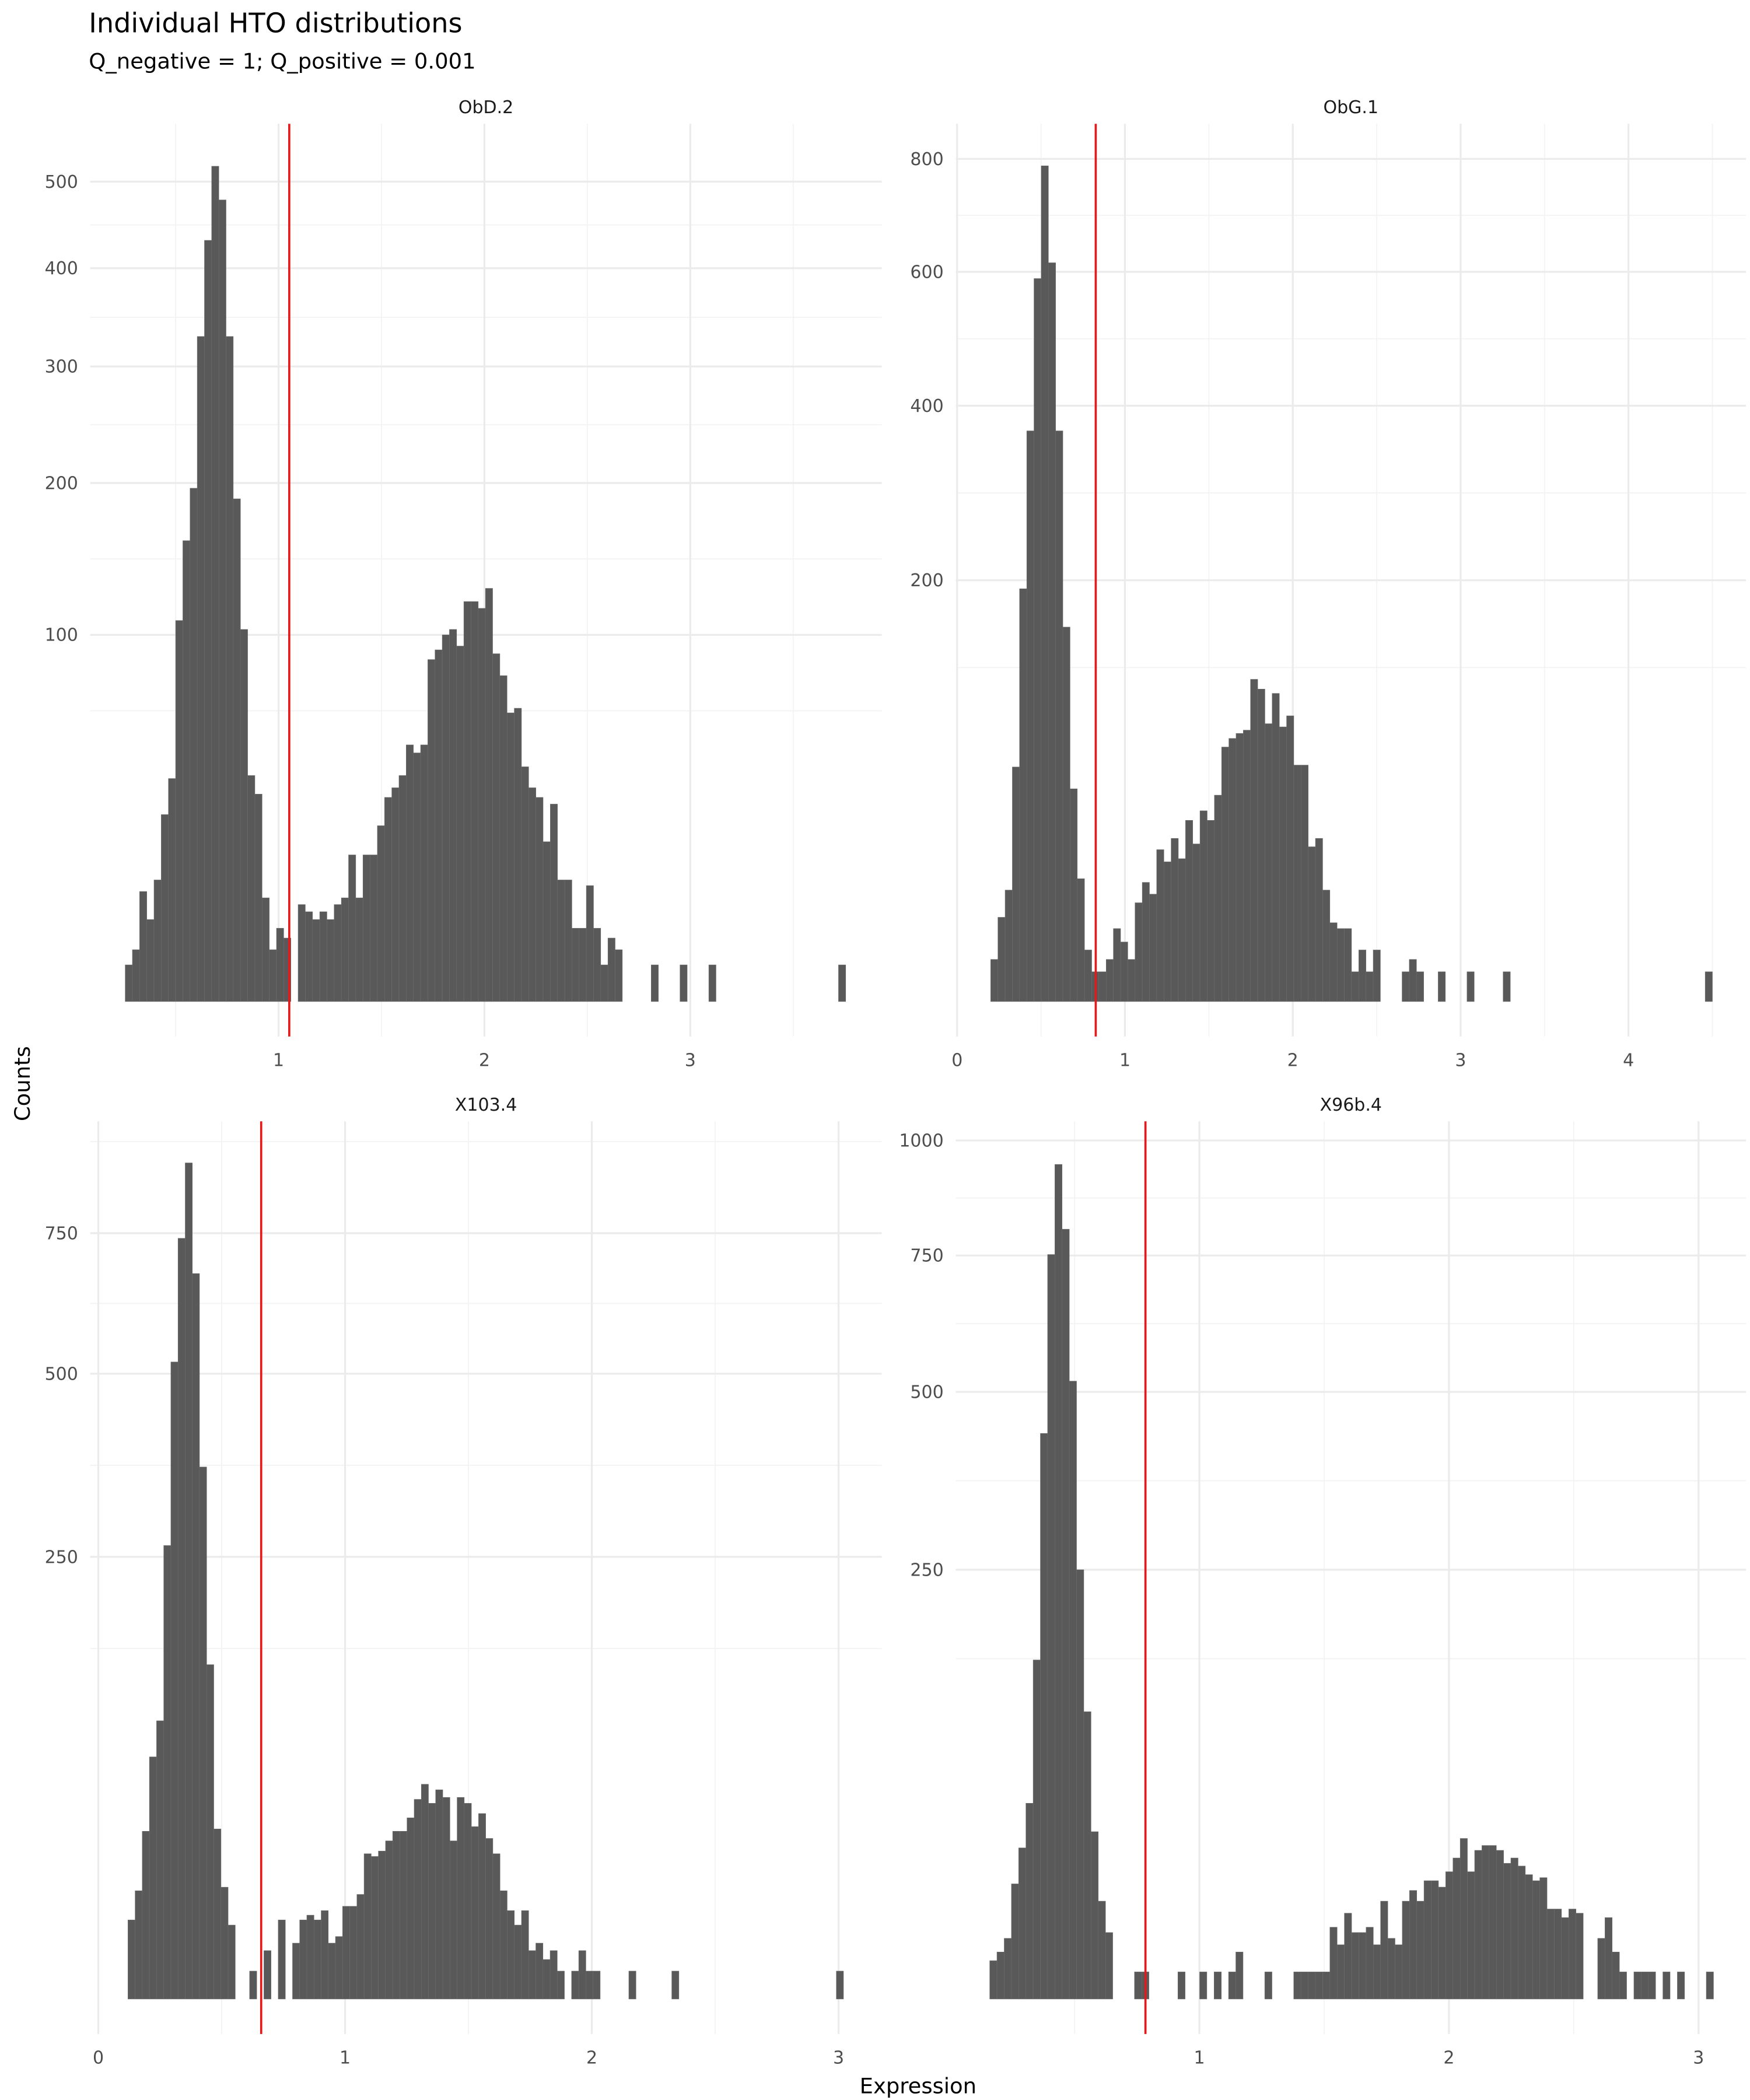 This screenshot has width=1750, height=2100. I want to click on x-tick-label: 3, so click(1699, 2058).